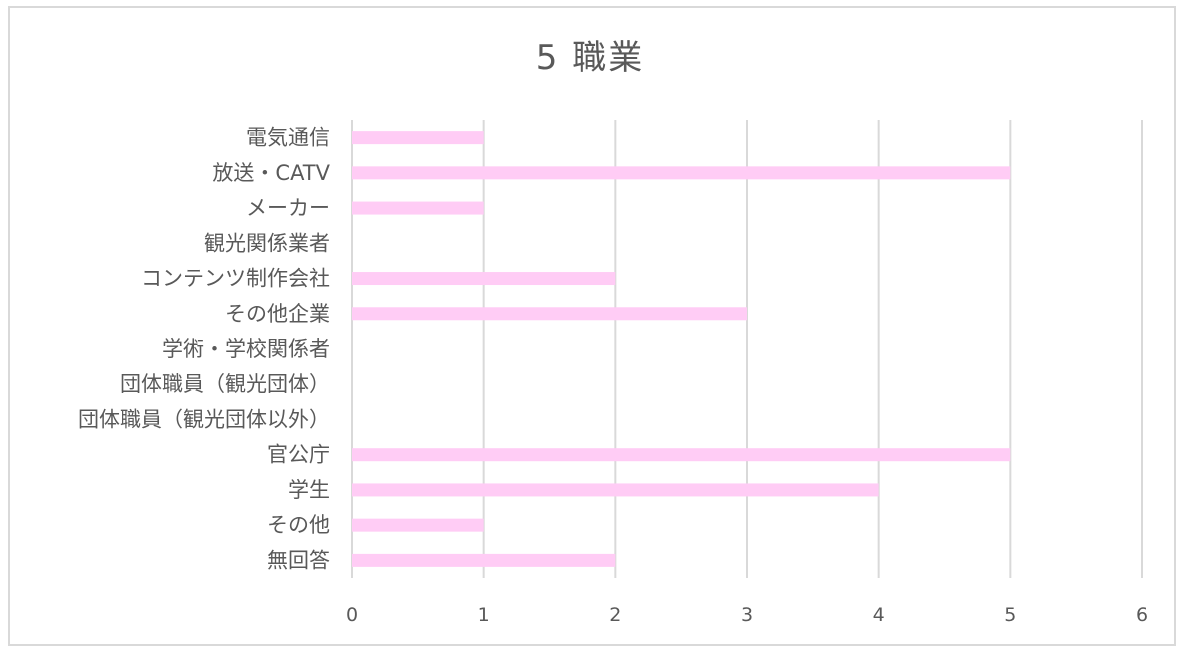 Image resolution: width=1180 pixels, height=648 pixels. Describe the element at coordinates (277, 314) in the screenshot. I see `category-label: その他企業` at that location.